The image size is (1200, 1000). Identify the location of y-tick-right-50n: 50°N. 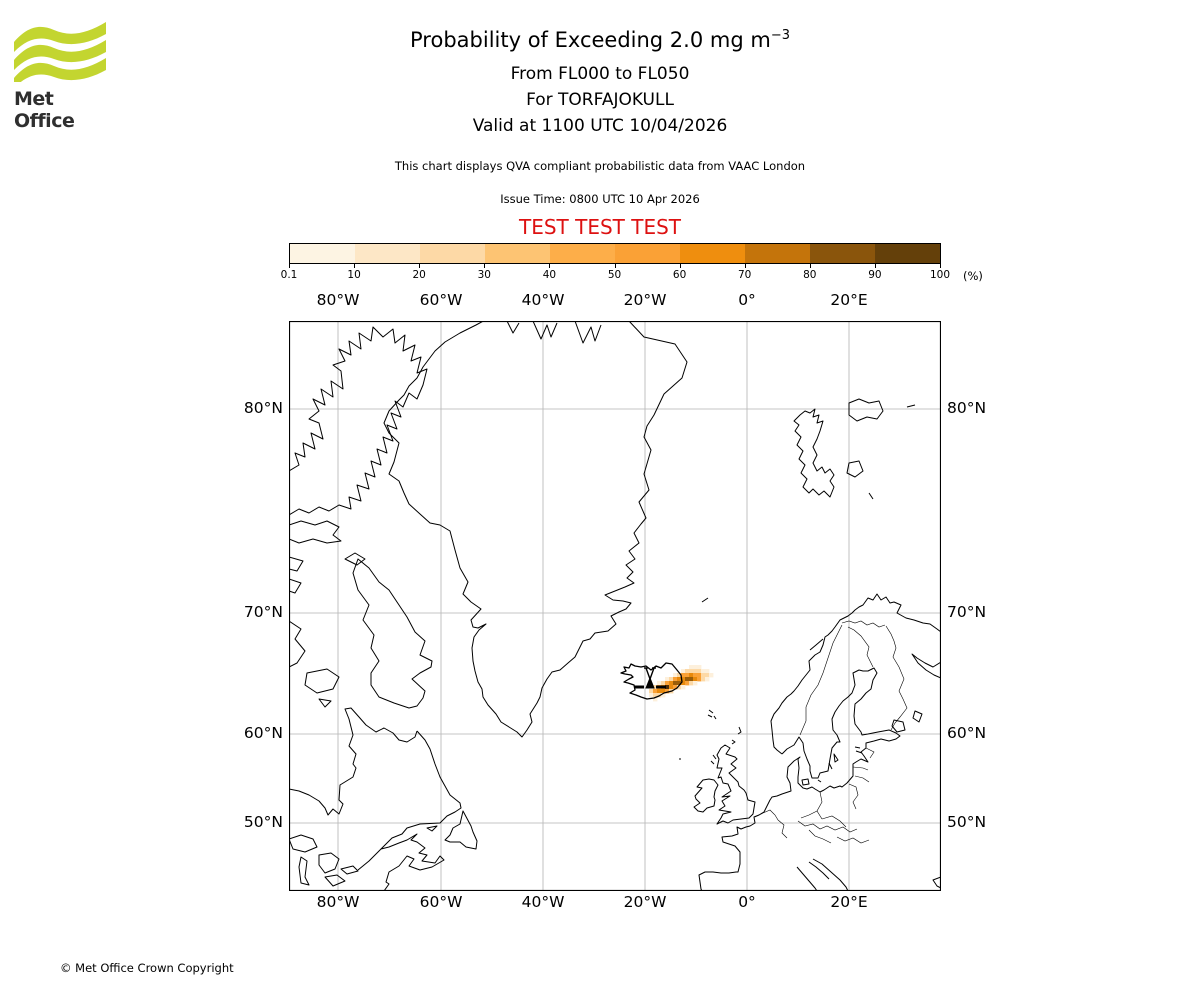
(967, 822).